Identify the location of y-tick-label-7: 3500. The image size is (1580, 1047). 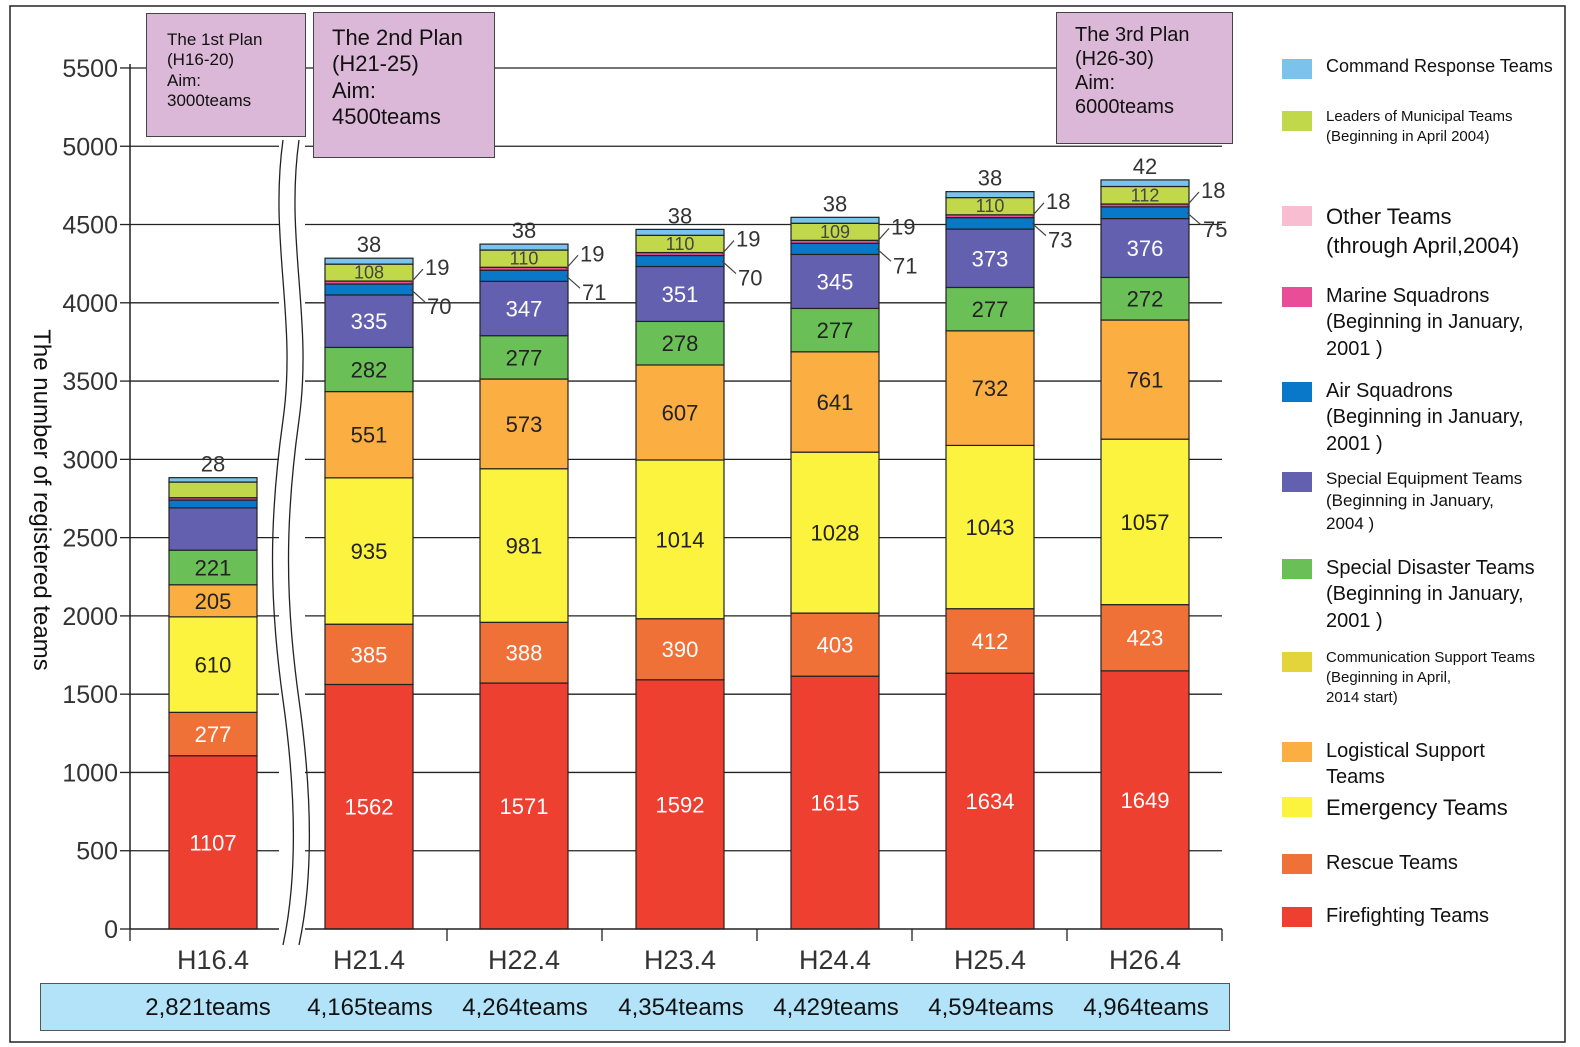
(90, 382).